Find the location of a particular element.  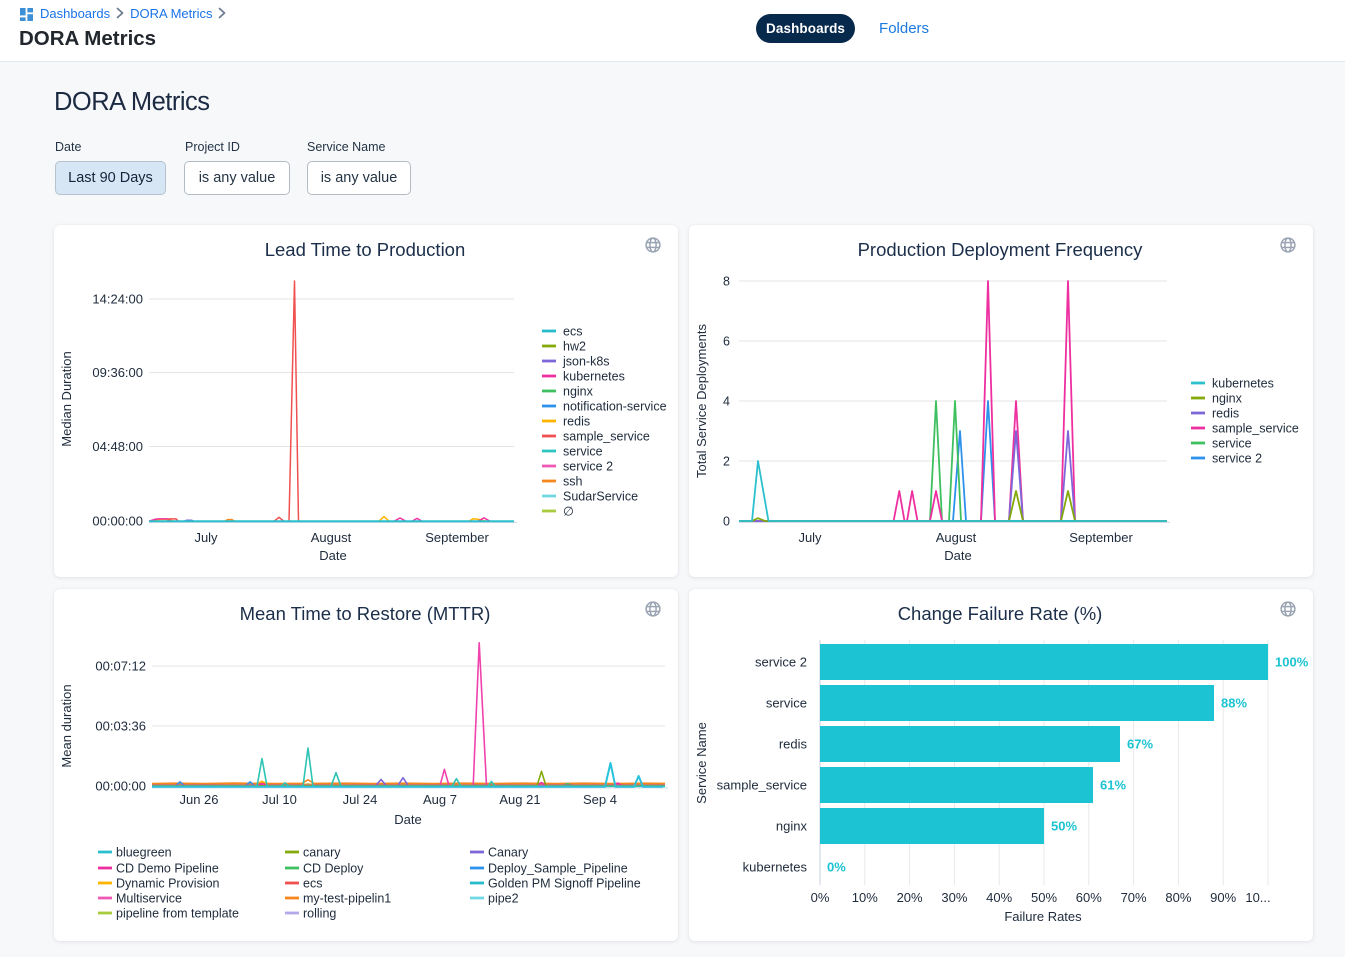

svg-text: 80% is located at coordinates (1178, 897).